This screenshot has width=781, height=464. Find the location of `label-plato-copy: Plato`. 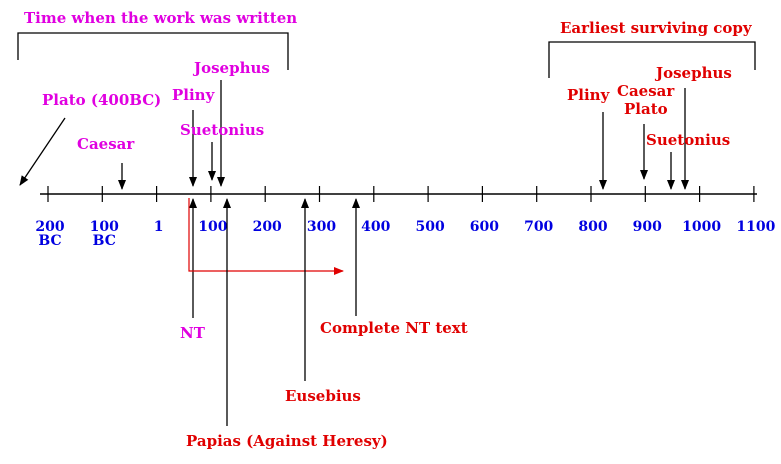

label-plato-copy: Plato is located at coordinates (646, 109).